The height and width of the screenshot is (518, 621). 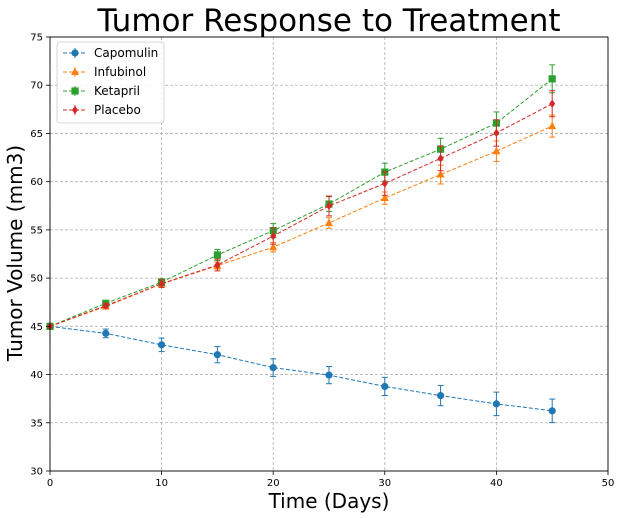 What do you see at coordinates (273, 483) in the screenshot?
I see `x-tick-label: 20` at bounding box center [273, 483].